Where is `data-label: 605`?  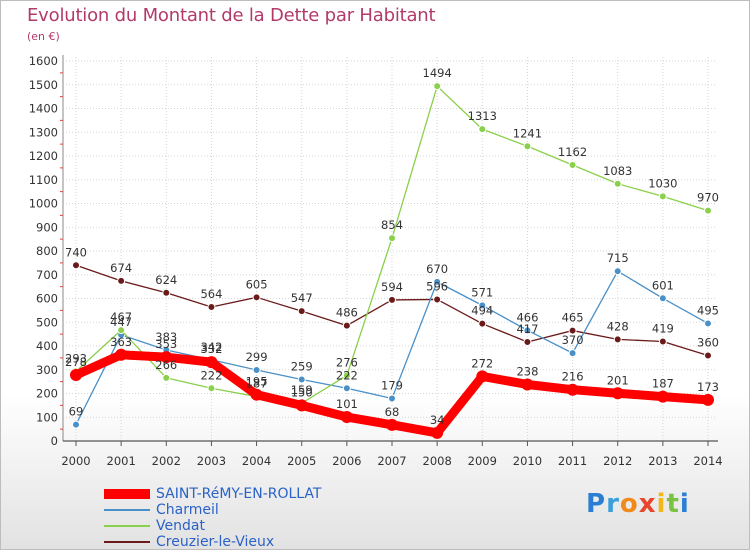 data-label: 605 is located at coordinates (257, 284).